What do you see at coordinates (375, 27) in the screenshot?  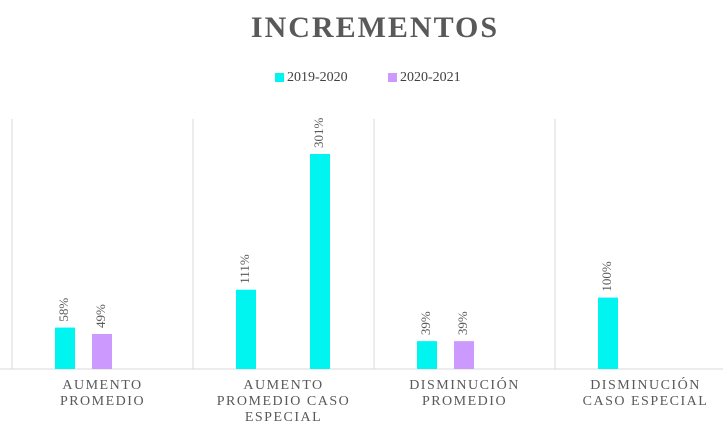 I see `chart-title: INCREMENTOS` at bounding box center [375, 27].